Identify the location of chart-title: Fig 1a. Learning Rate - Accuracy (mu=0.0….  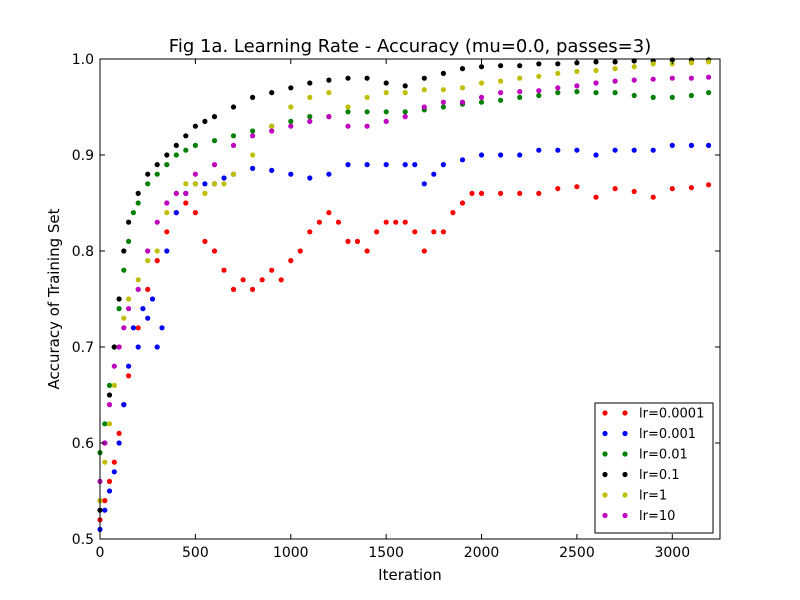
(410, 46).